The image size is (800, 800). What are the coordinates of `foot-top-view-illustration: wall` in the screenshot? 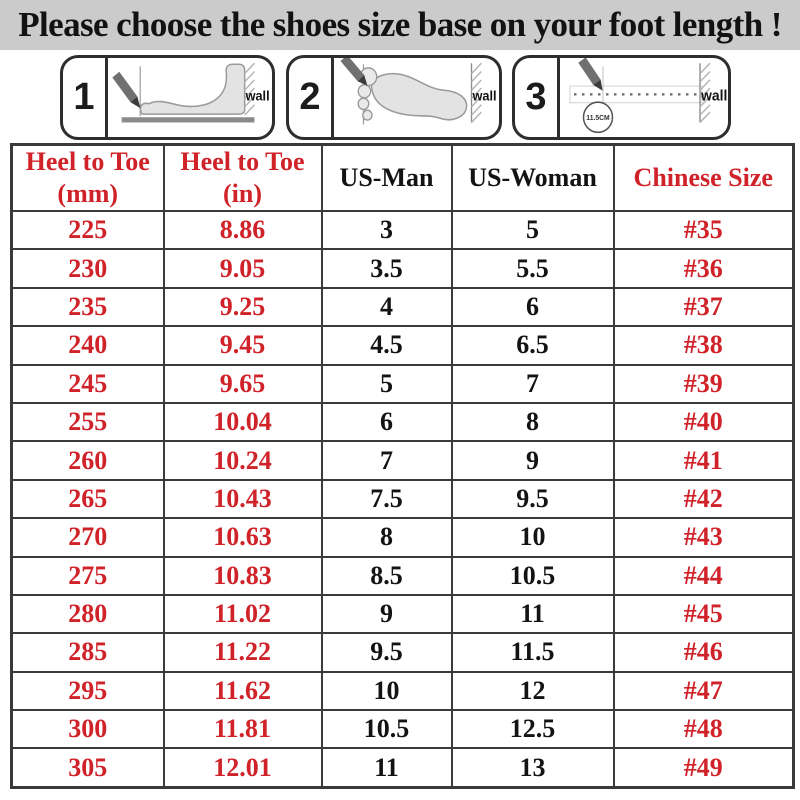 It's located at (418, 91).